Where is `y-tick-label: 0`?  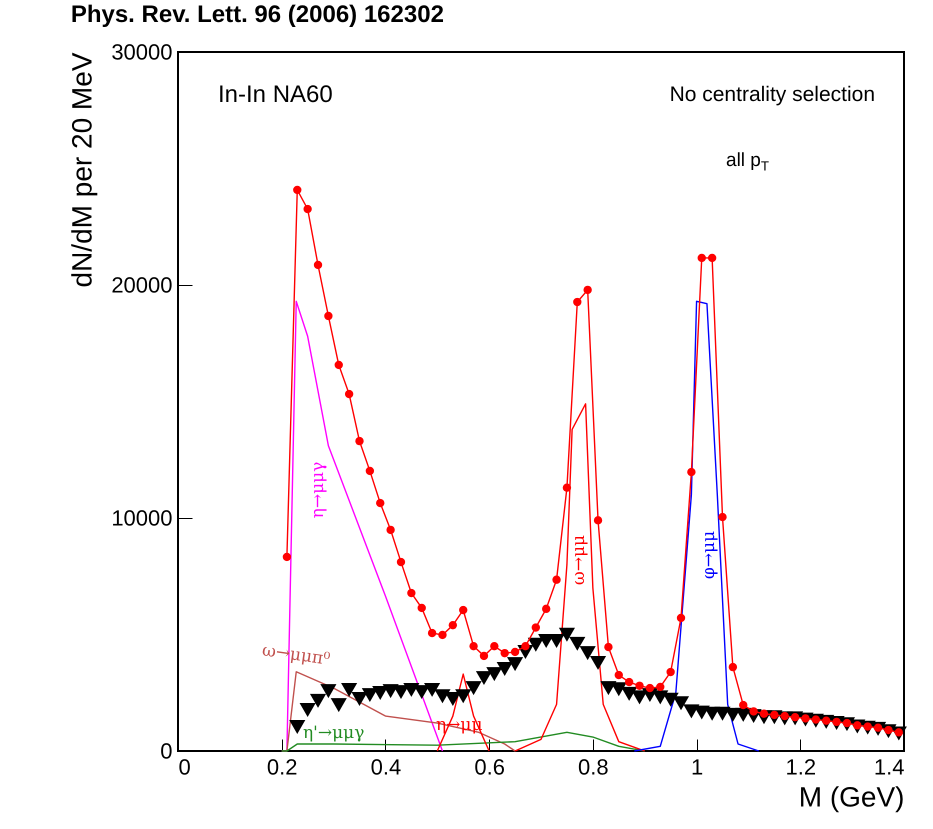
y-tick-label: 0 is located at coordinates (166, 751).